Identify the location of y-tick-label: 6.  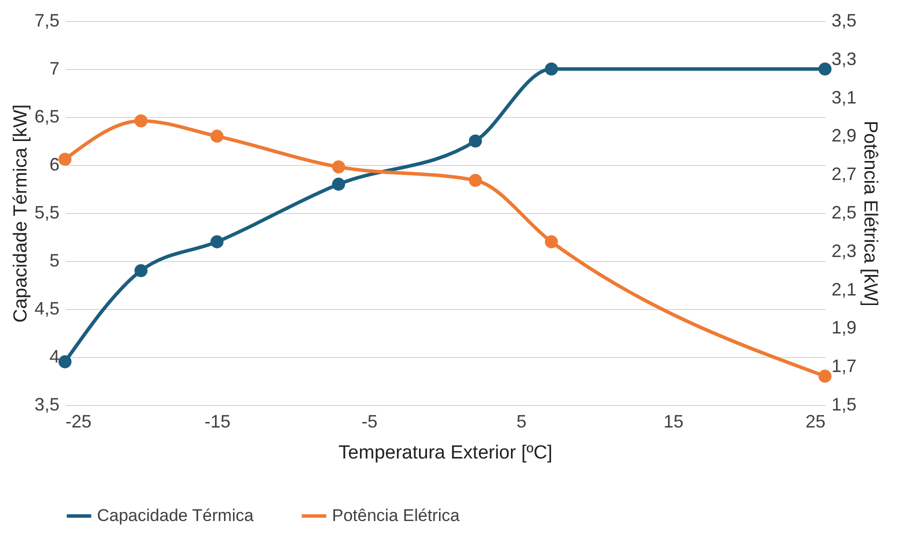
(54, 164).